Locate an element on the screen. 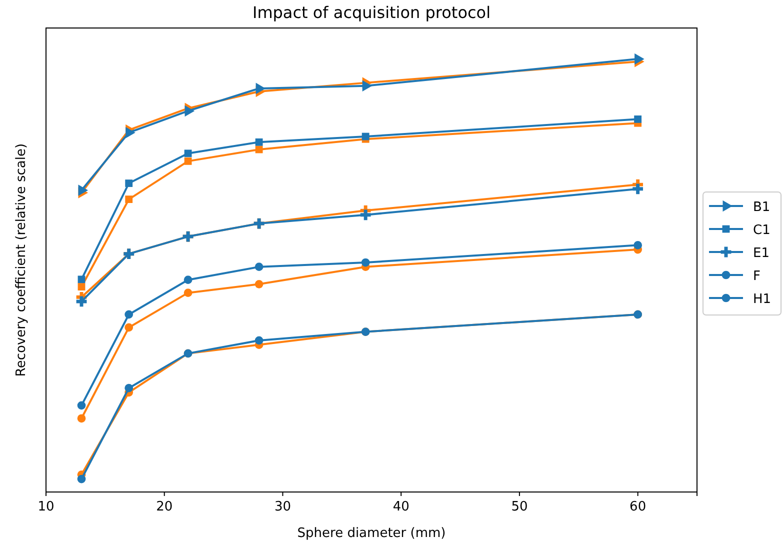  legend-label: H1 is located at coordinates (762, 299).